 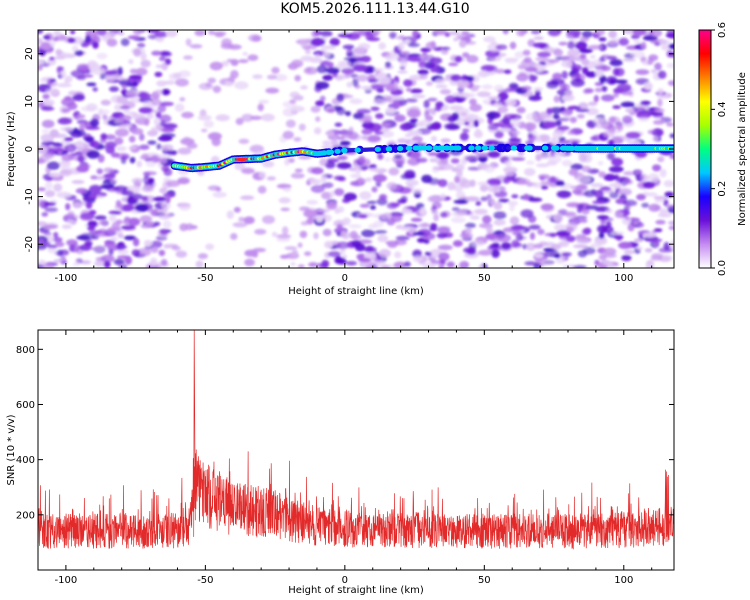 What do you see at coordinates (356, 291) in the screenshot?
I see `heatmap-xlabel: Height of straight line (km)` at bounding box center [356, 291].